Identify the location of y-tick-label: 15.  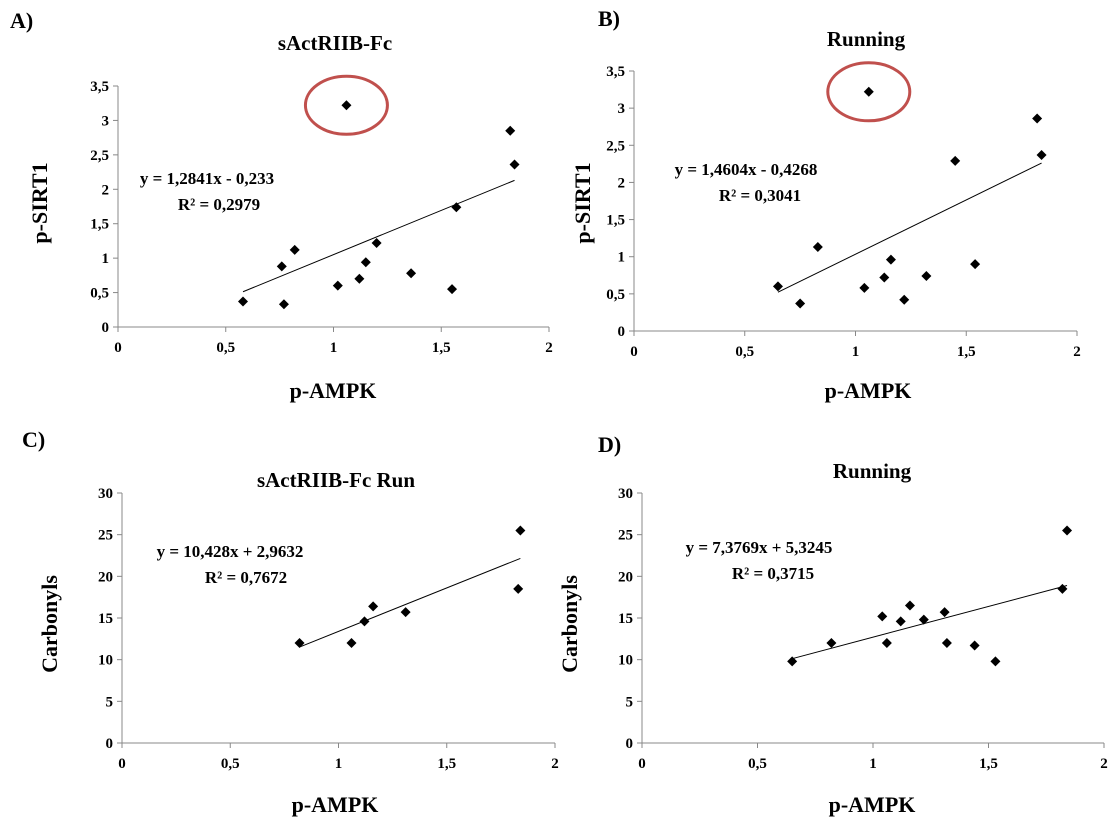
(105, 619).